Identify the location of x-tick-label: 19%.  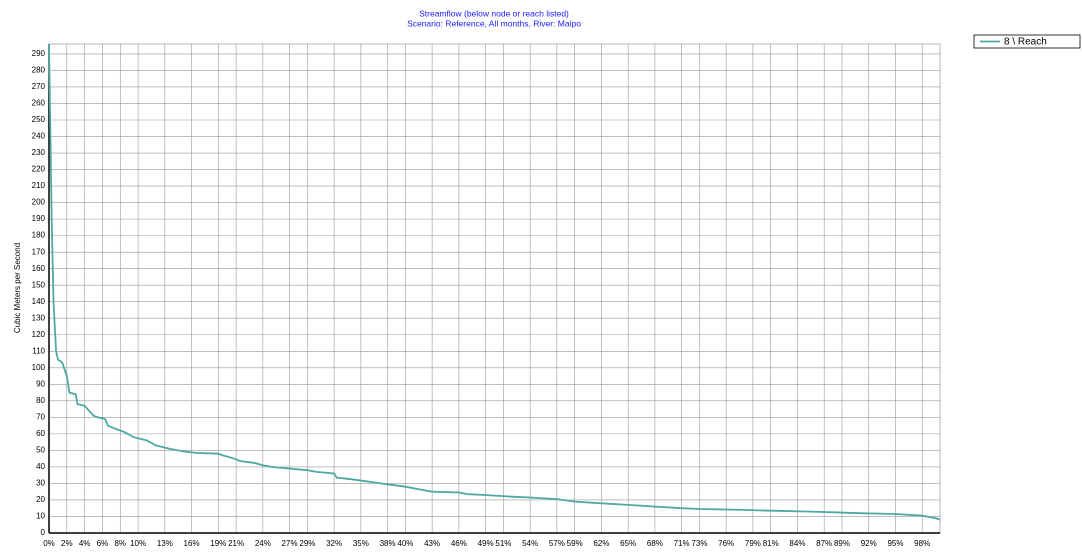
(218, 543).